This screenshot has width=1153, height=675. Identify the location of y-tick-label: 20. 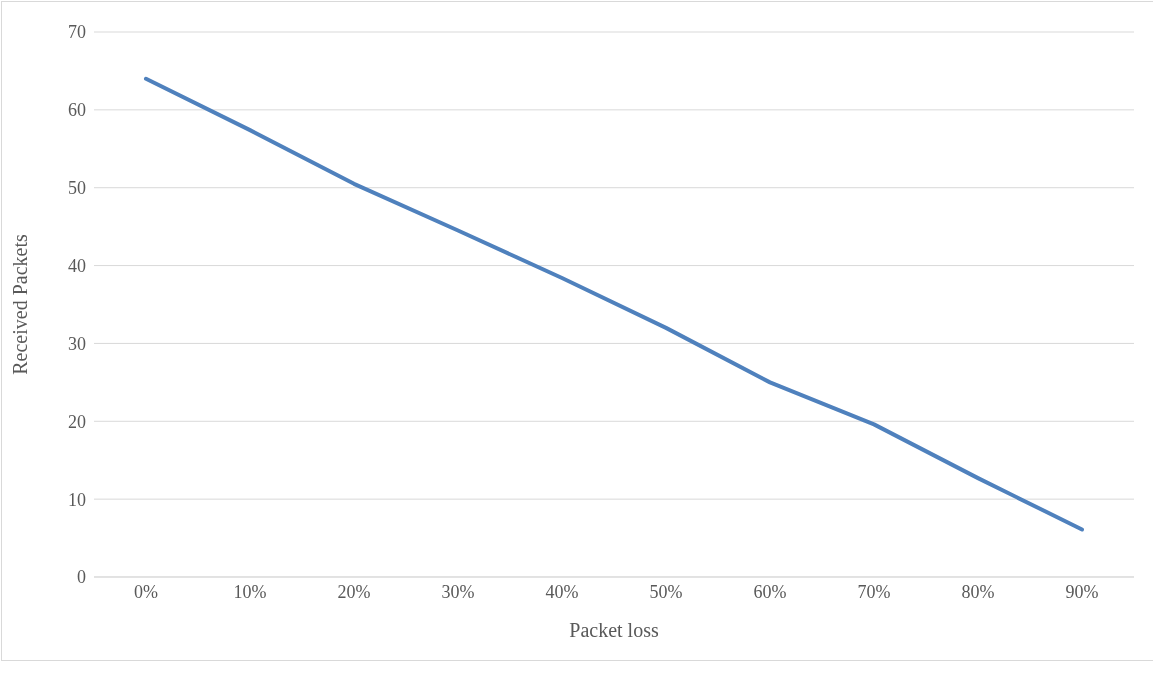
(77, 421).